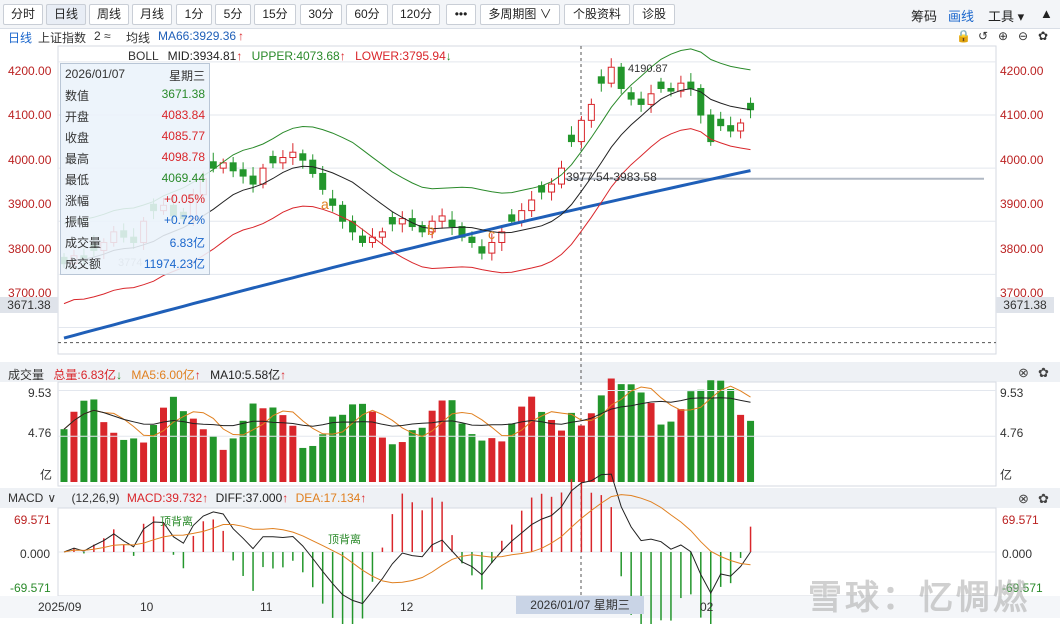 Image resolution: width=1060 pixels, height=624 pixels. Describe the element at coordinates (163, 375) in the screenshot. I see `volume-ma5: MA5:6.00亿` at that location.